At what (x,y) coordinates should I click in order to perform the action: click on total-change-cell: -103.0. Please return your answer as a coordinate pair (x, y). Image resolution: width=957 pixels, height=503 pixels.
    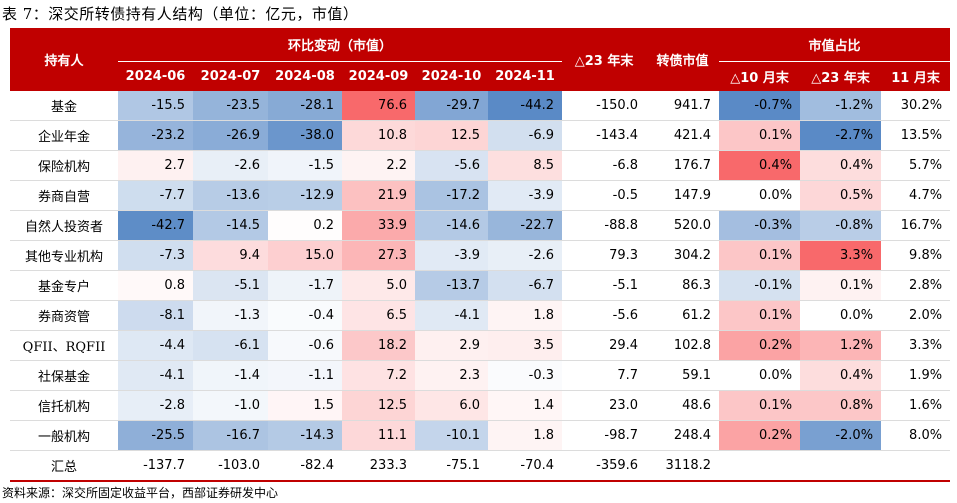
    Looking at the image, I should click on (230, 466).